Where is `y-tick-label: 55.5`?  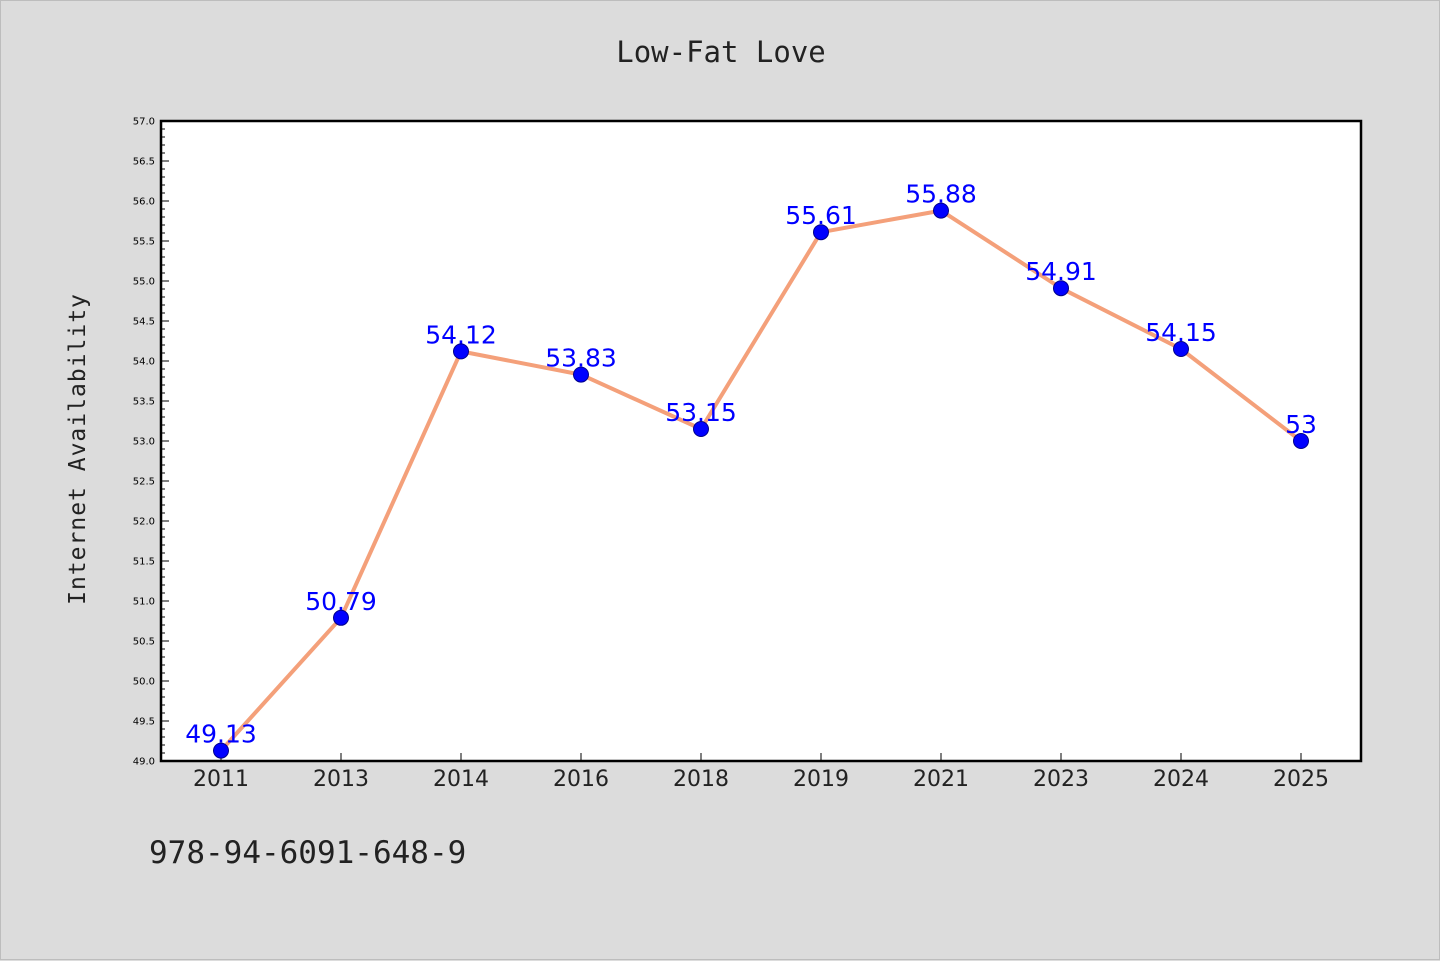
y-tick-label: 55.5 is located at coordinates (144, 242).